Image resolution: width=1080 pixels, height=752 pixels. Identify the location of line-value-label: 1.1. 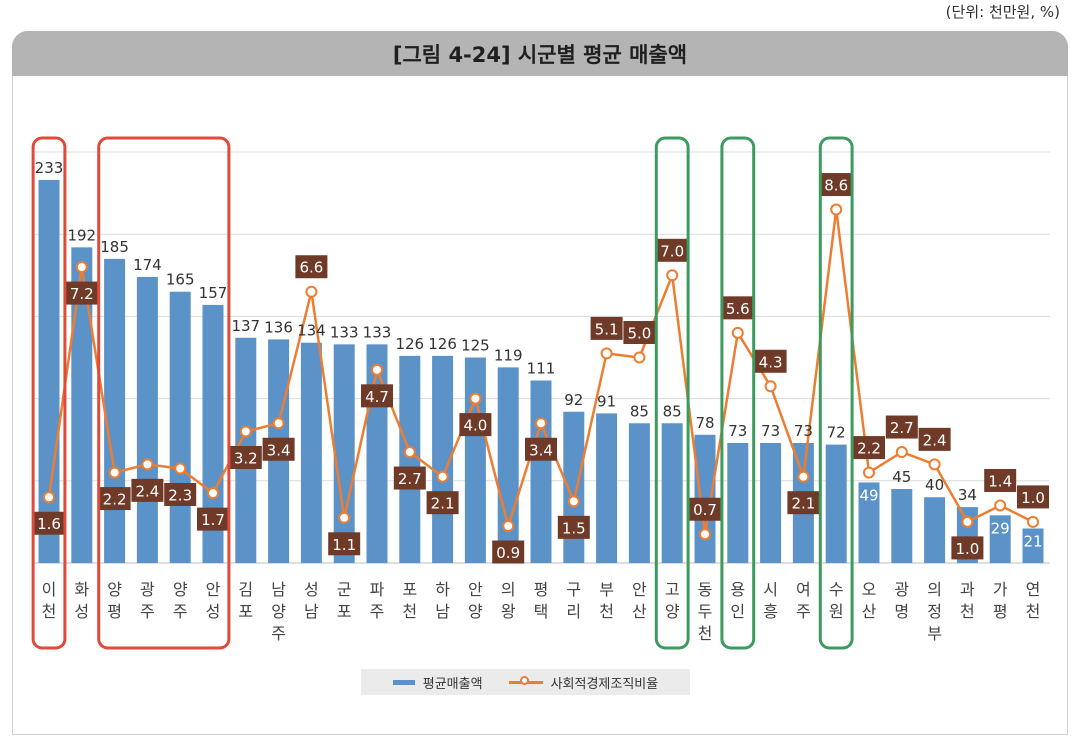
(344, 544).